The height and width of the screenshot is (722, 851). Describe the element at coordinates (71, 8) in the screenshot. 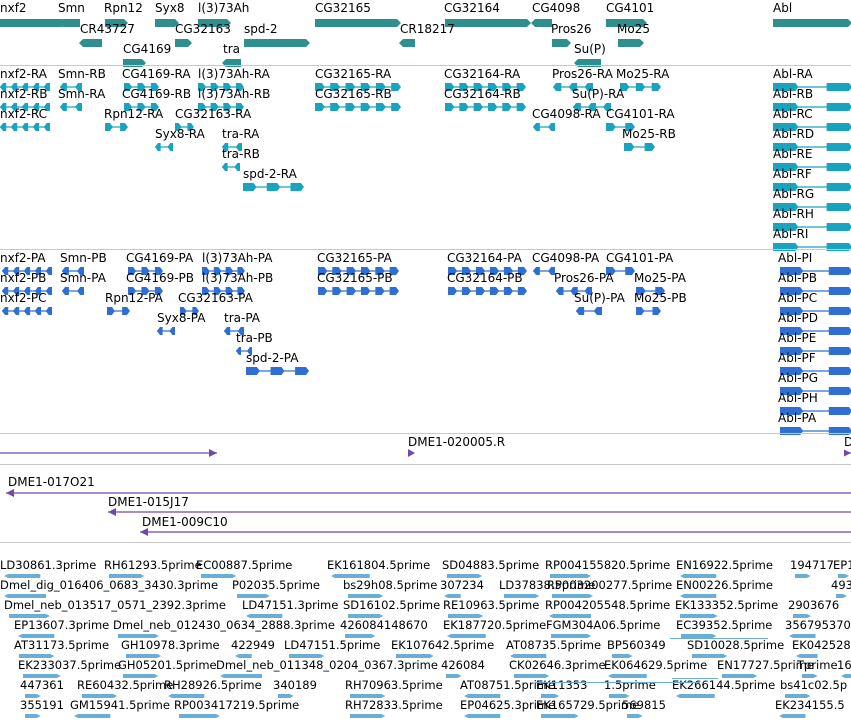

I see `gene-label-smn: Smn` at that location.